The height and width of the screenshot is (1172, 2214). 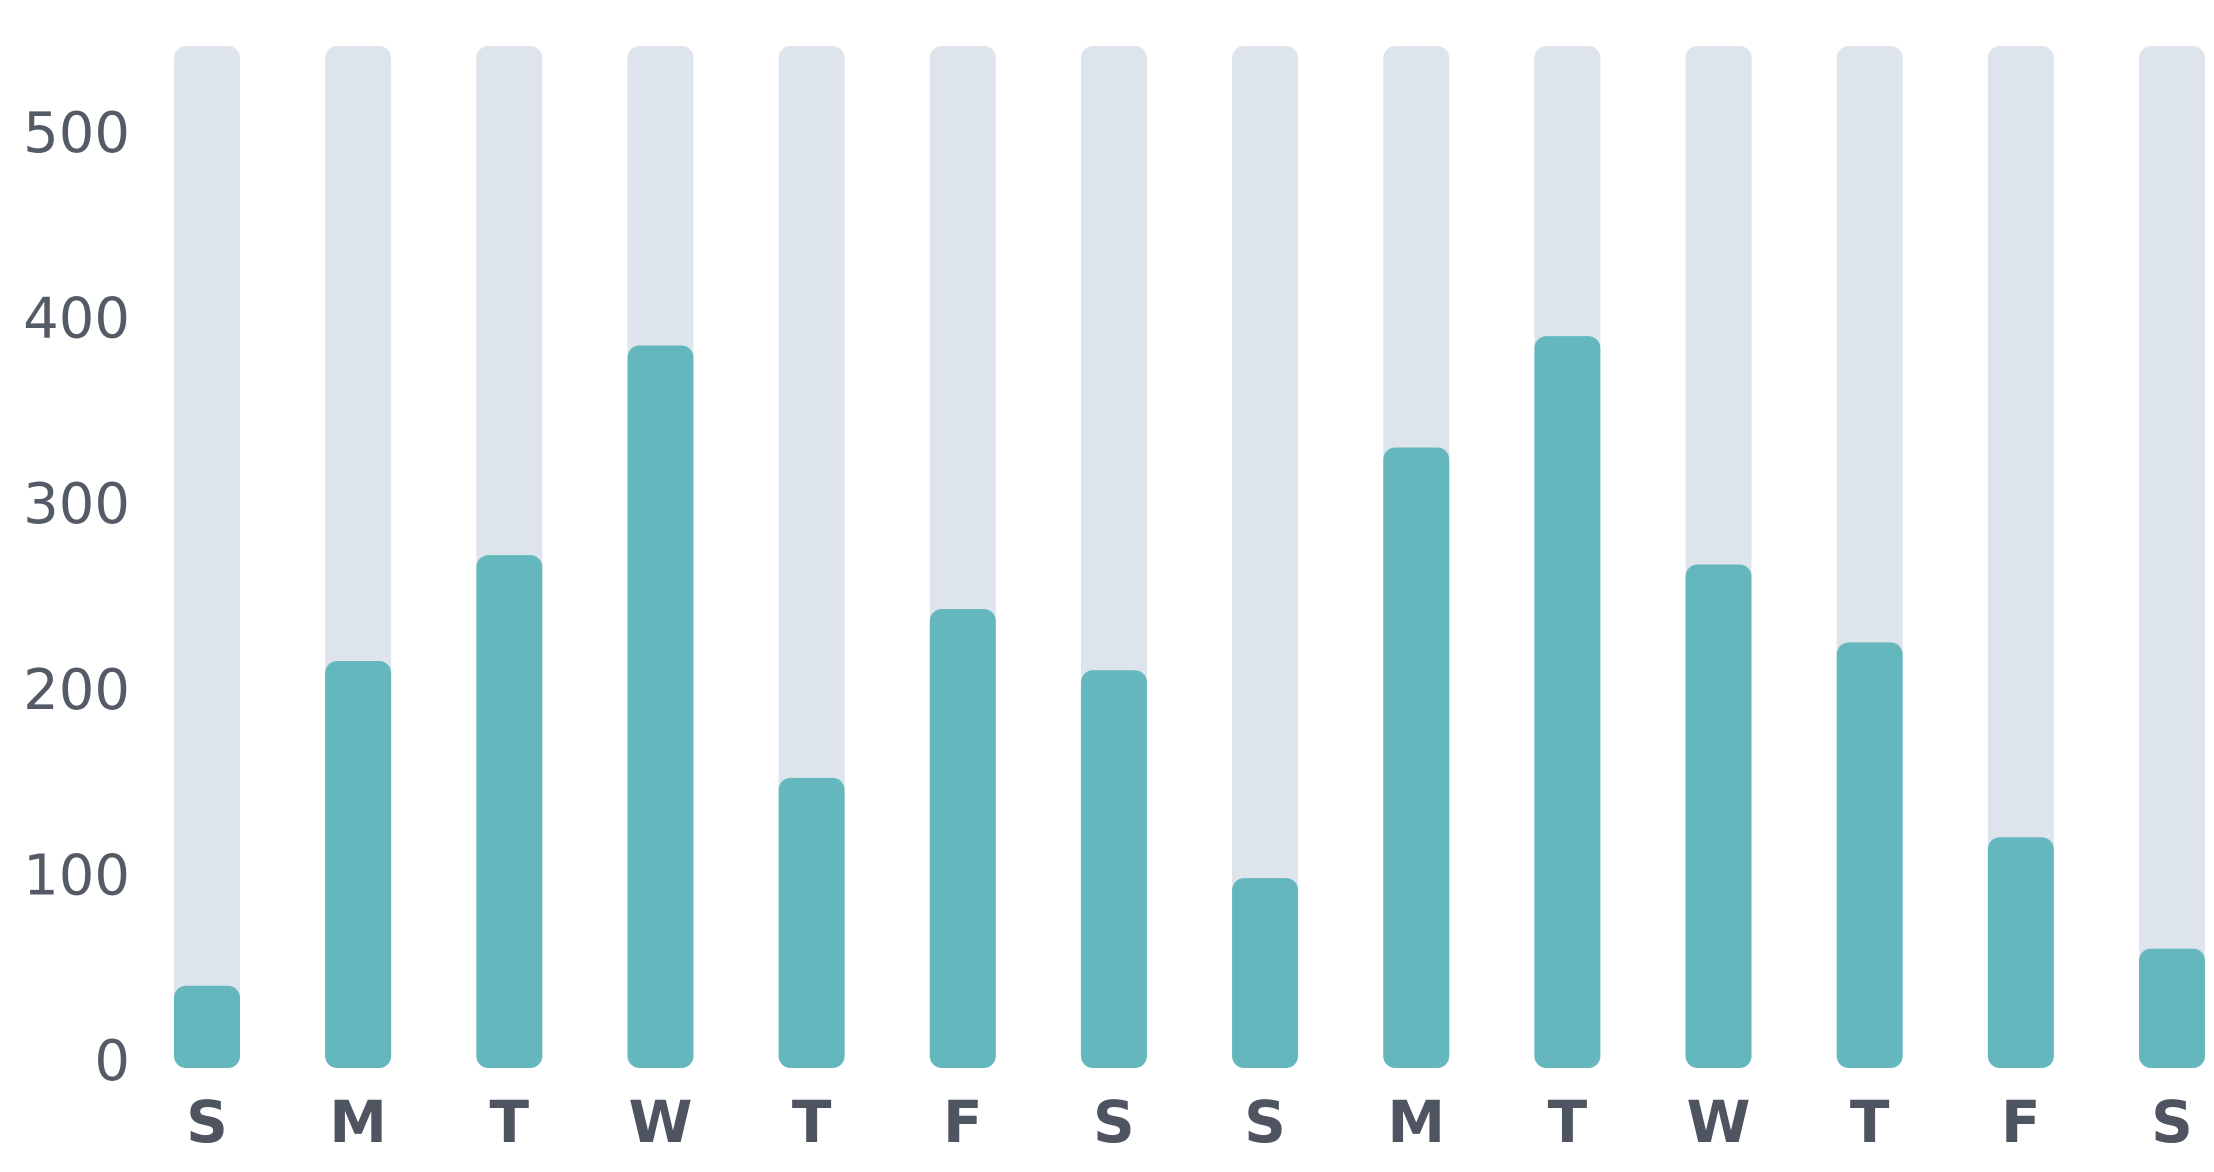 What do you see at coordinates (76, 597) in the screenshot?
I see `y-axis: 0 100 200 300 400 500` at bounding box center [76, 597].